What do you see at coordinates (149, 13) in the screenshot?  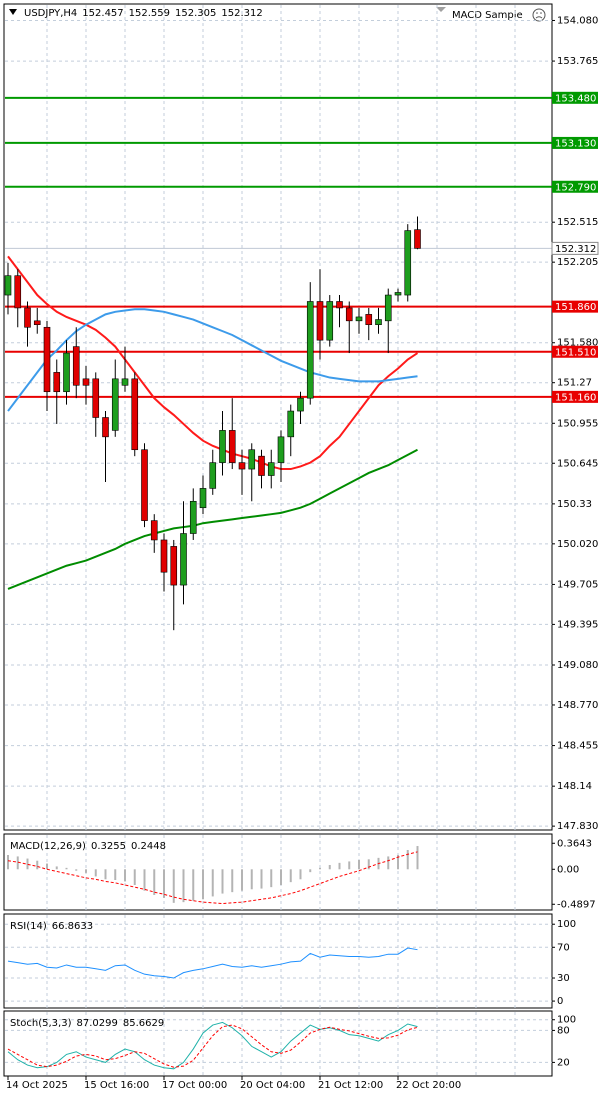 I see `header-value: 152.559` at bounding box center [149, 13].